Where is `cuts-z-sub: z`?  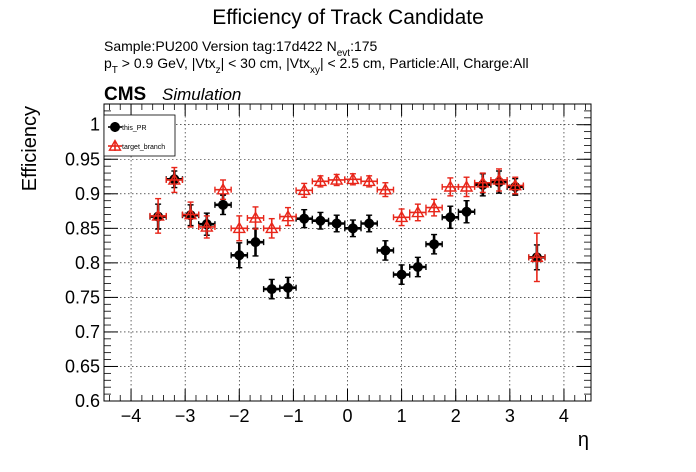 cuts-z-sub: z is located at coordinates (218, 70).